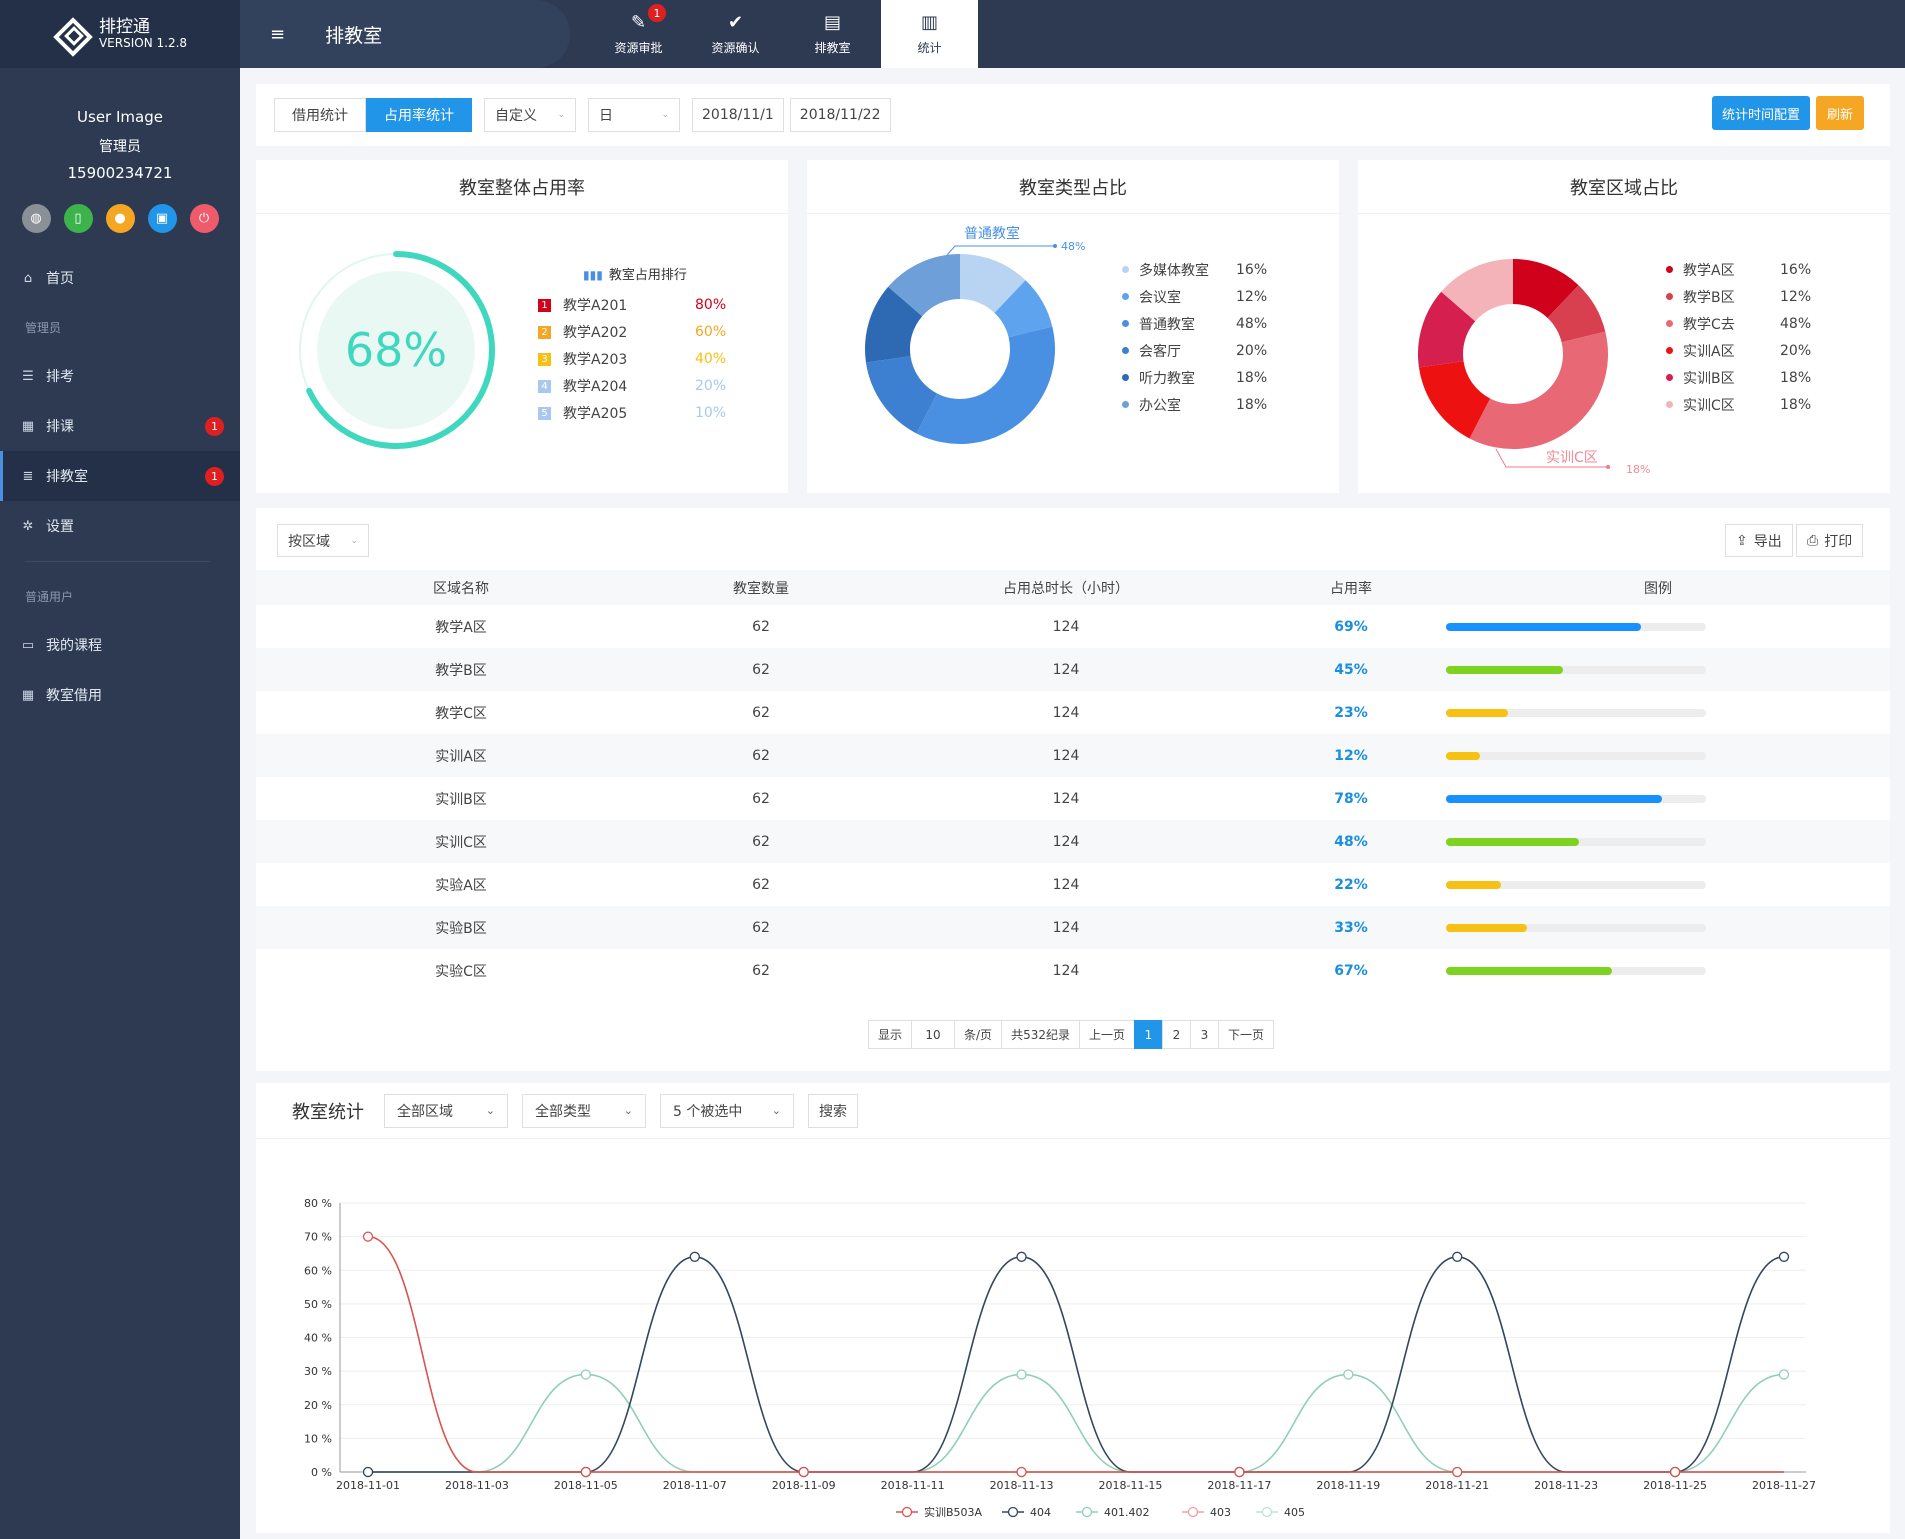 This screenshot has height=1539, width=1905. I want to click on legend-label: 实训B区, so click(1709, 378).